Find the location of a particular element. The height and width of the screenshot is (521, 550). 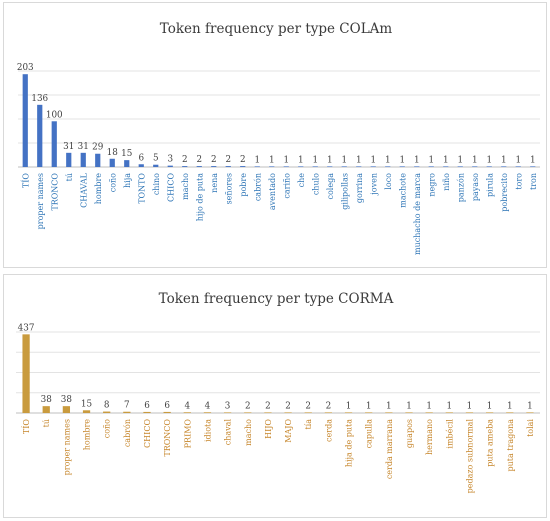

tick-label: capulla is located at coordinates (369, 434).